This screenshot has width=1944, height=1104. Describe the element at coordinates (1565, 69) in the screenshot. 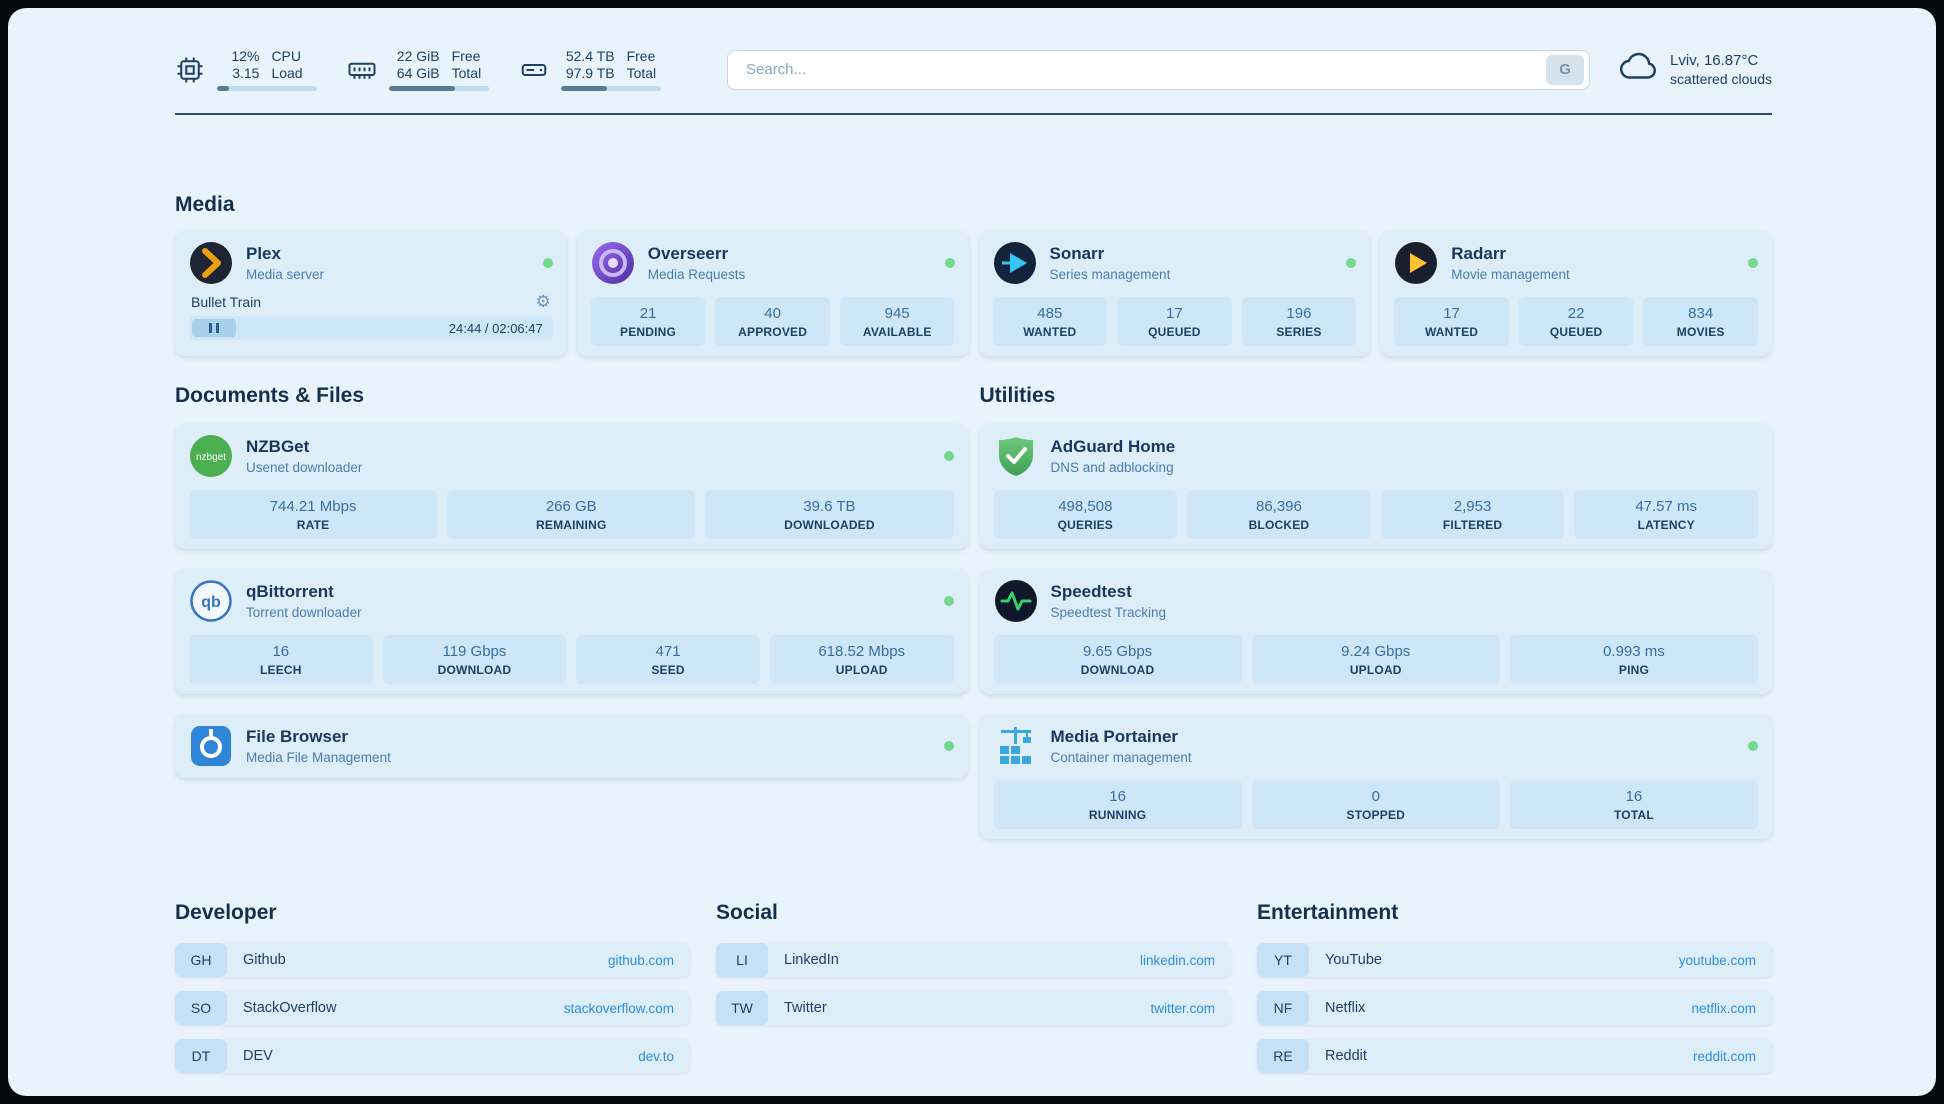

I see `search-engine-button: G` at that location.